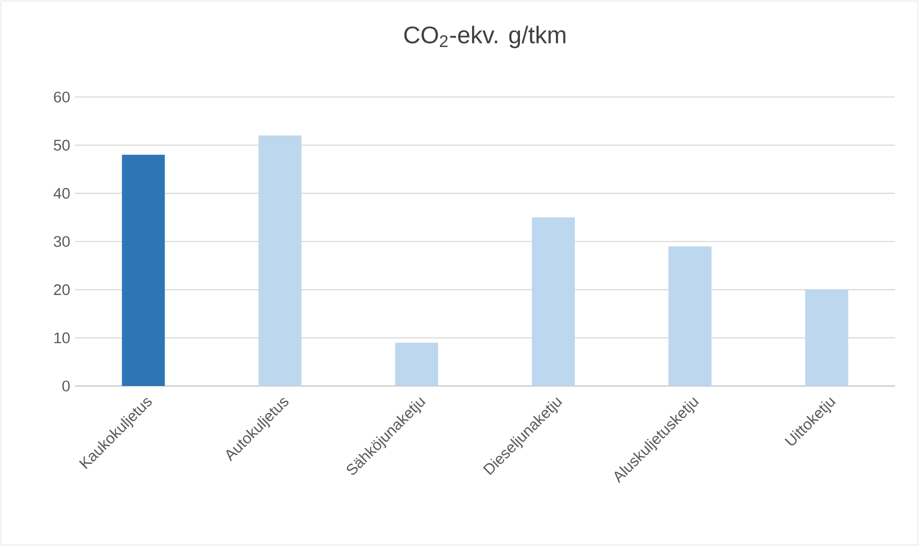 This screenshot has width=920, height=546. What do you see at coordinates (62, 193) in the screenshot?
I see `y-tick-label: 40` at bounding box center [62, 193].